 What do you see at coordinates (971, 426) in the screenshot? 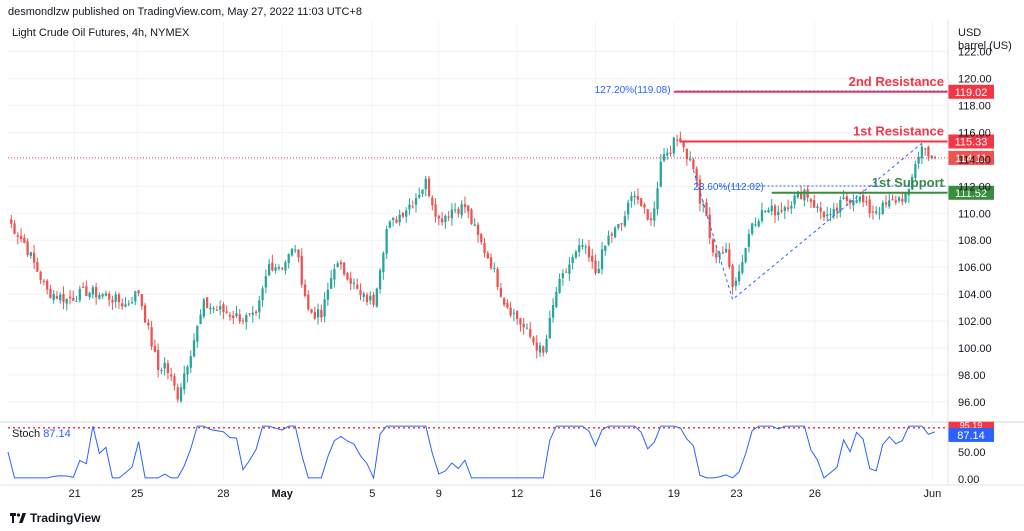
I see `stoch-level-label: 95.19` at bounding box center [971, 426].